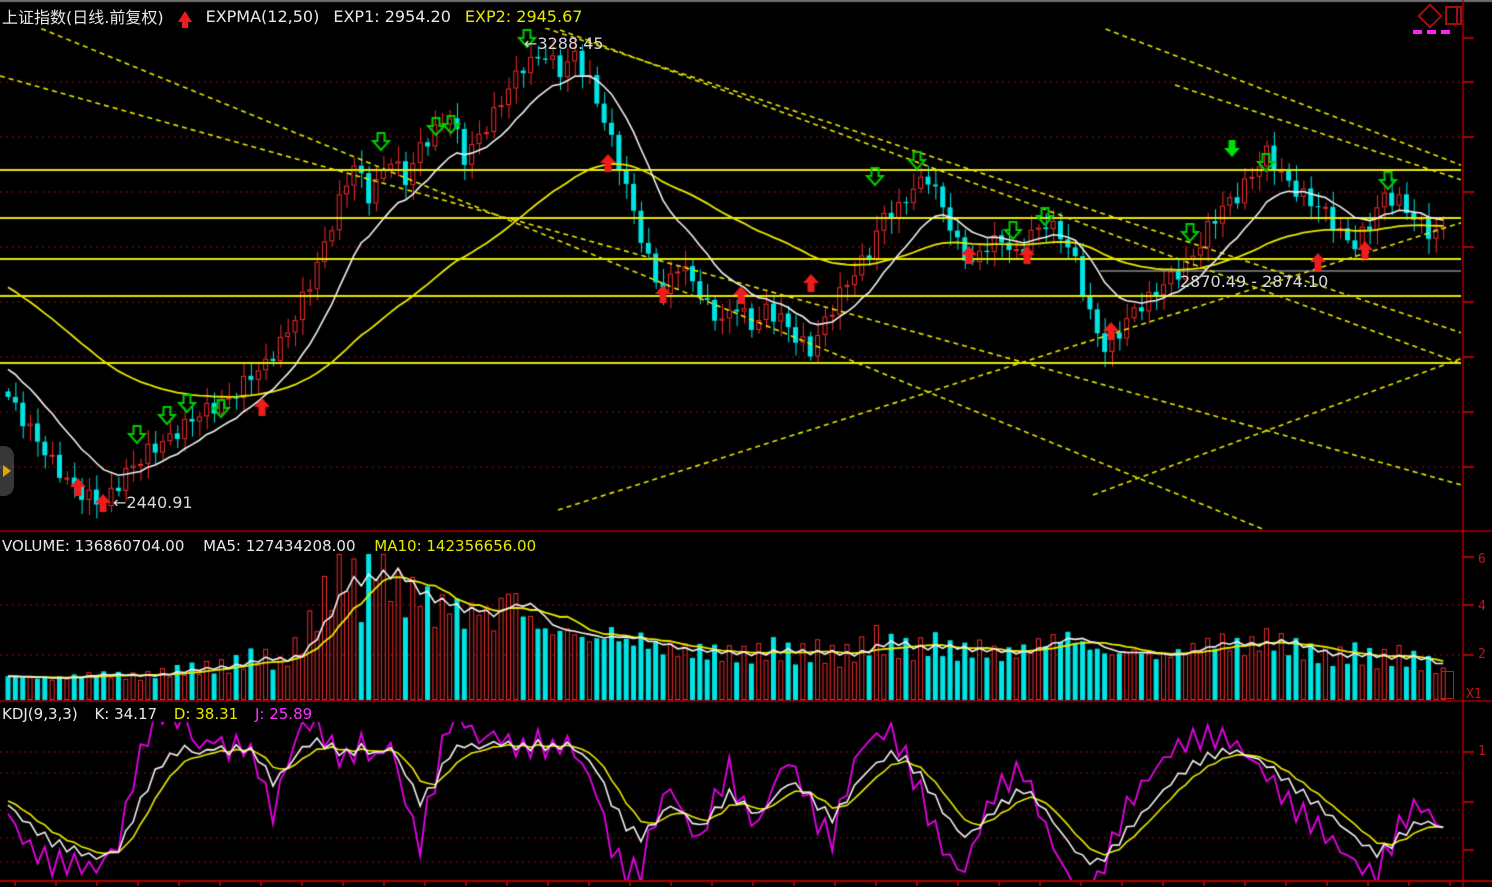  I want to click on axis-marker-box-icon, so click(1447, 685).